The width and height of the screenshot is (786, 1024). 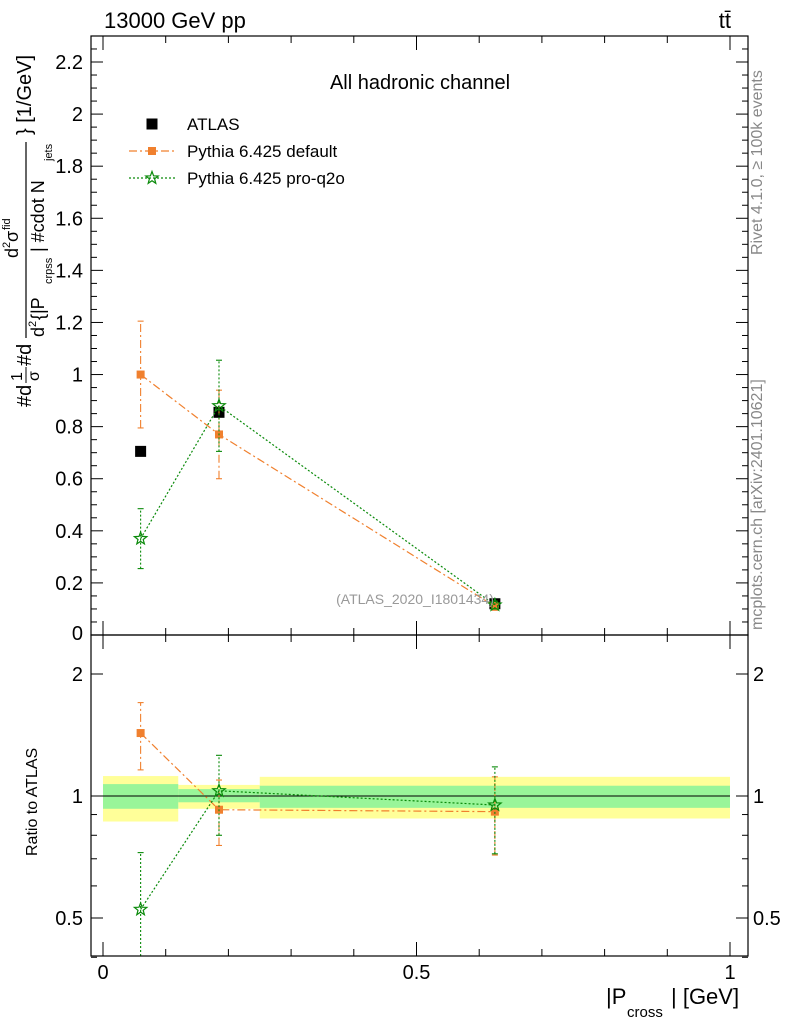 I want to click on y-label-frac-num: 1, so click(x=17, y=376).